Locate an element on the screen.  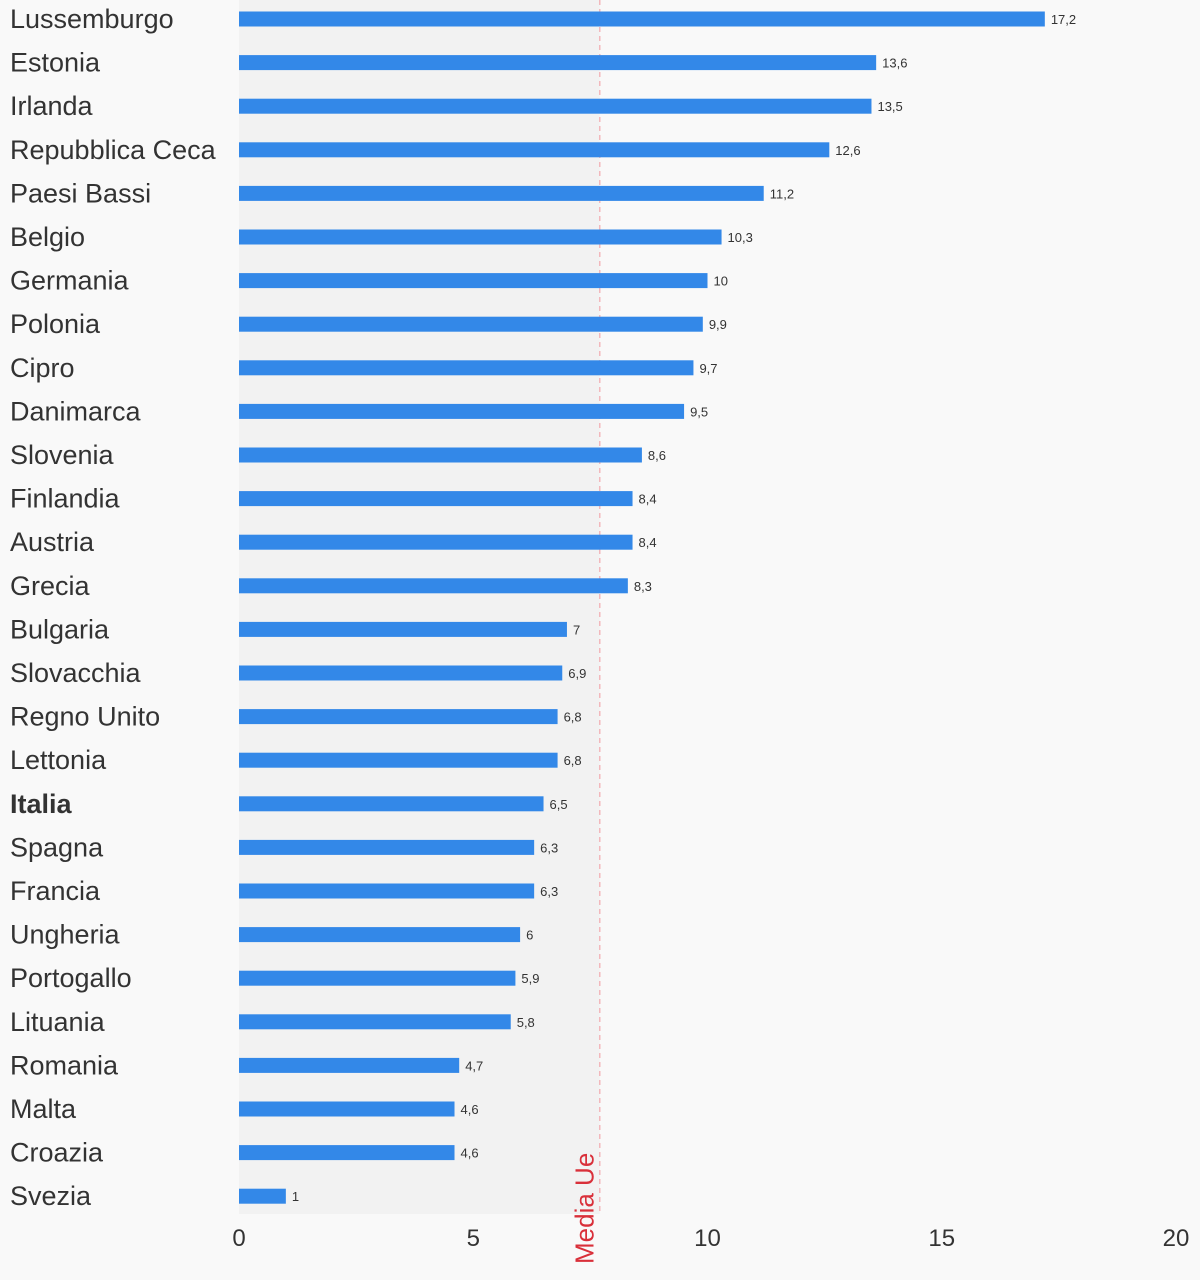
category-label: Italia is located at coordinates (41, 804).